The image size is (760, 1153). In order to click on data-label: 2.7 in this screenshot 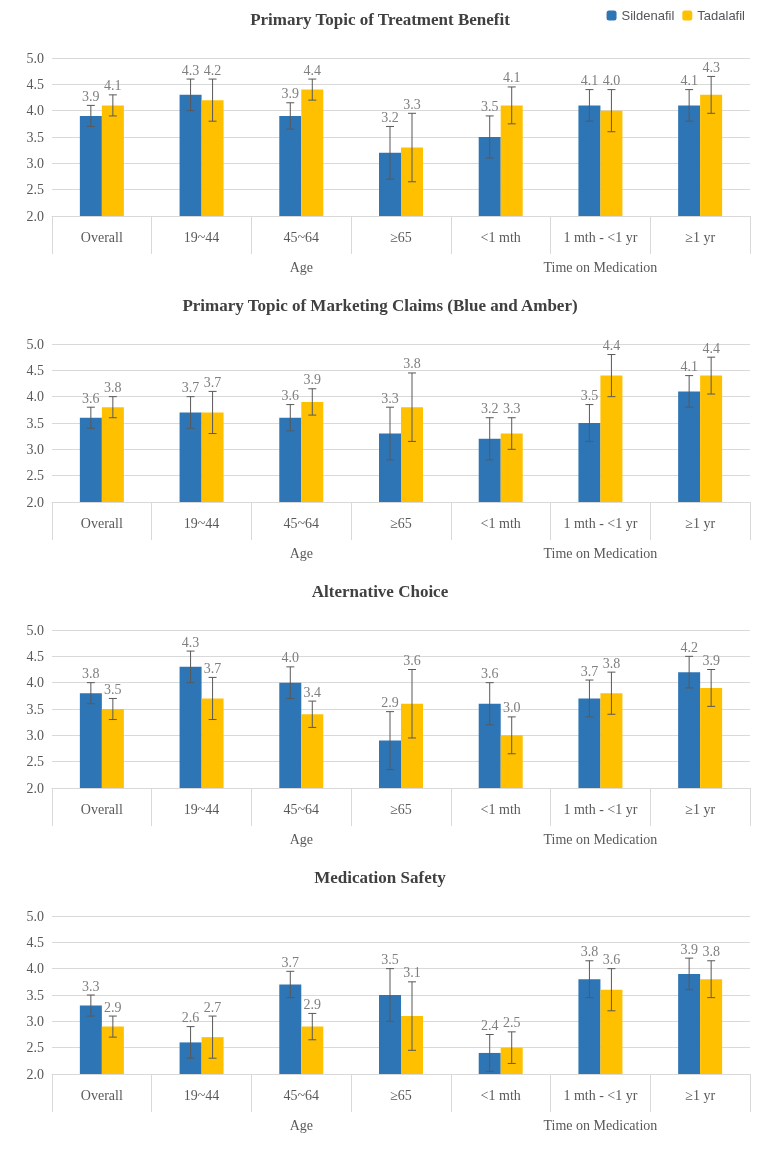, I will do `click(212, 1007)`.